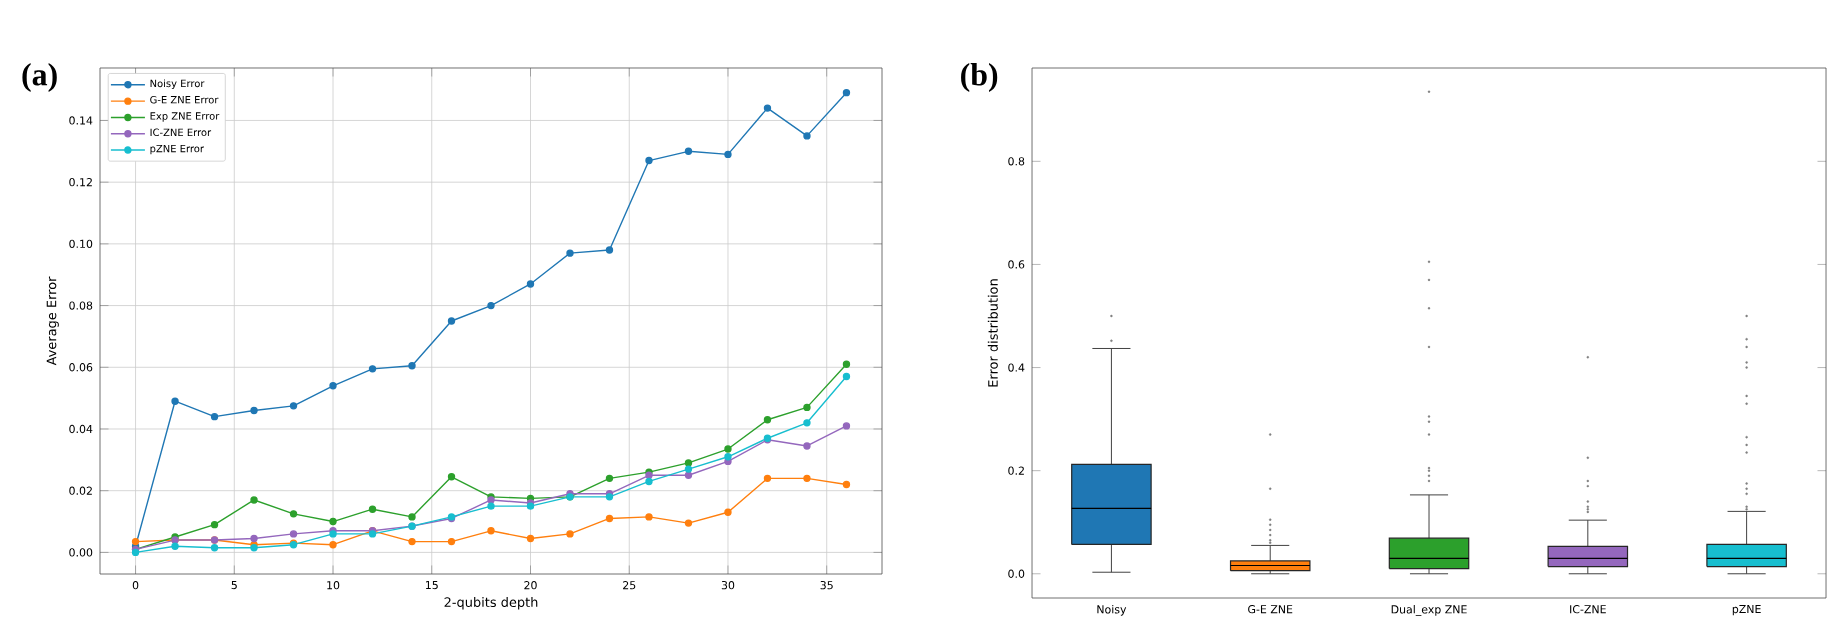  I want to click on chart-title: (b), so click(979, 77).